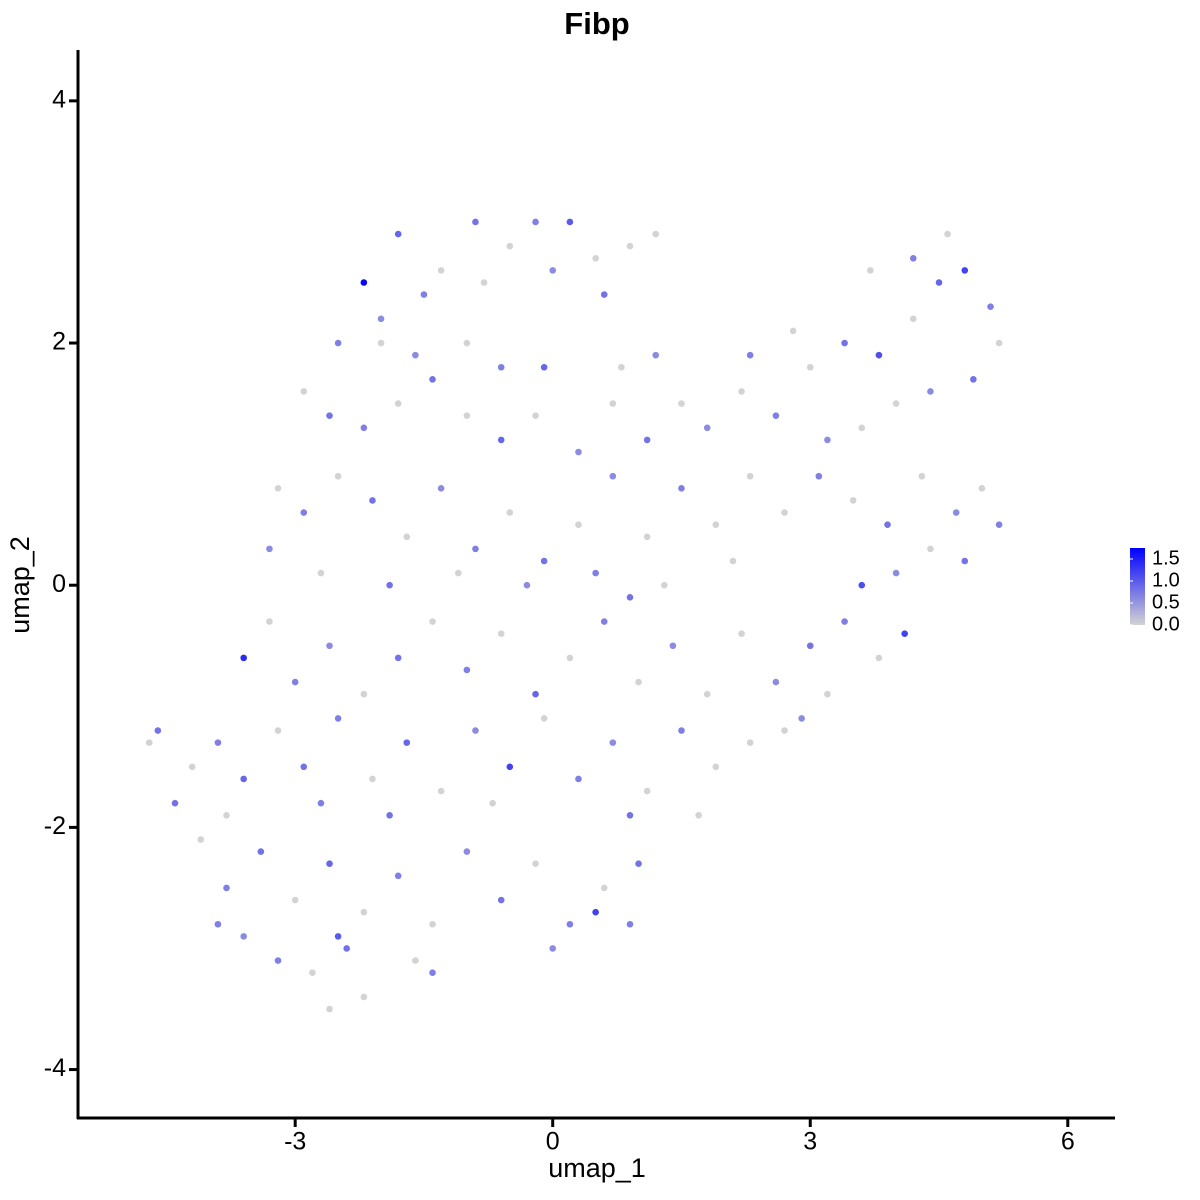 The image size is (1200, 1200). I want to click on y-tick-label: 0, so click(59, 584).